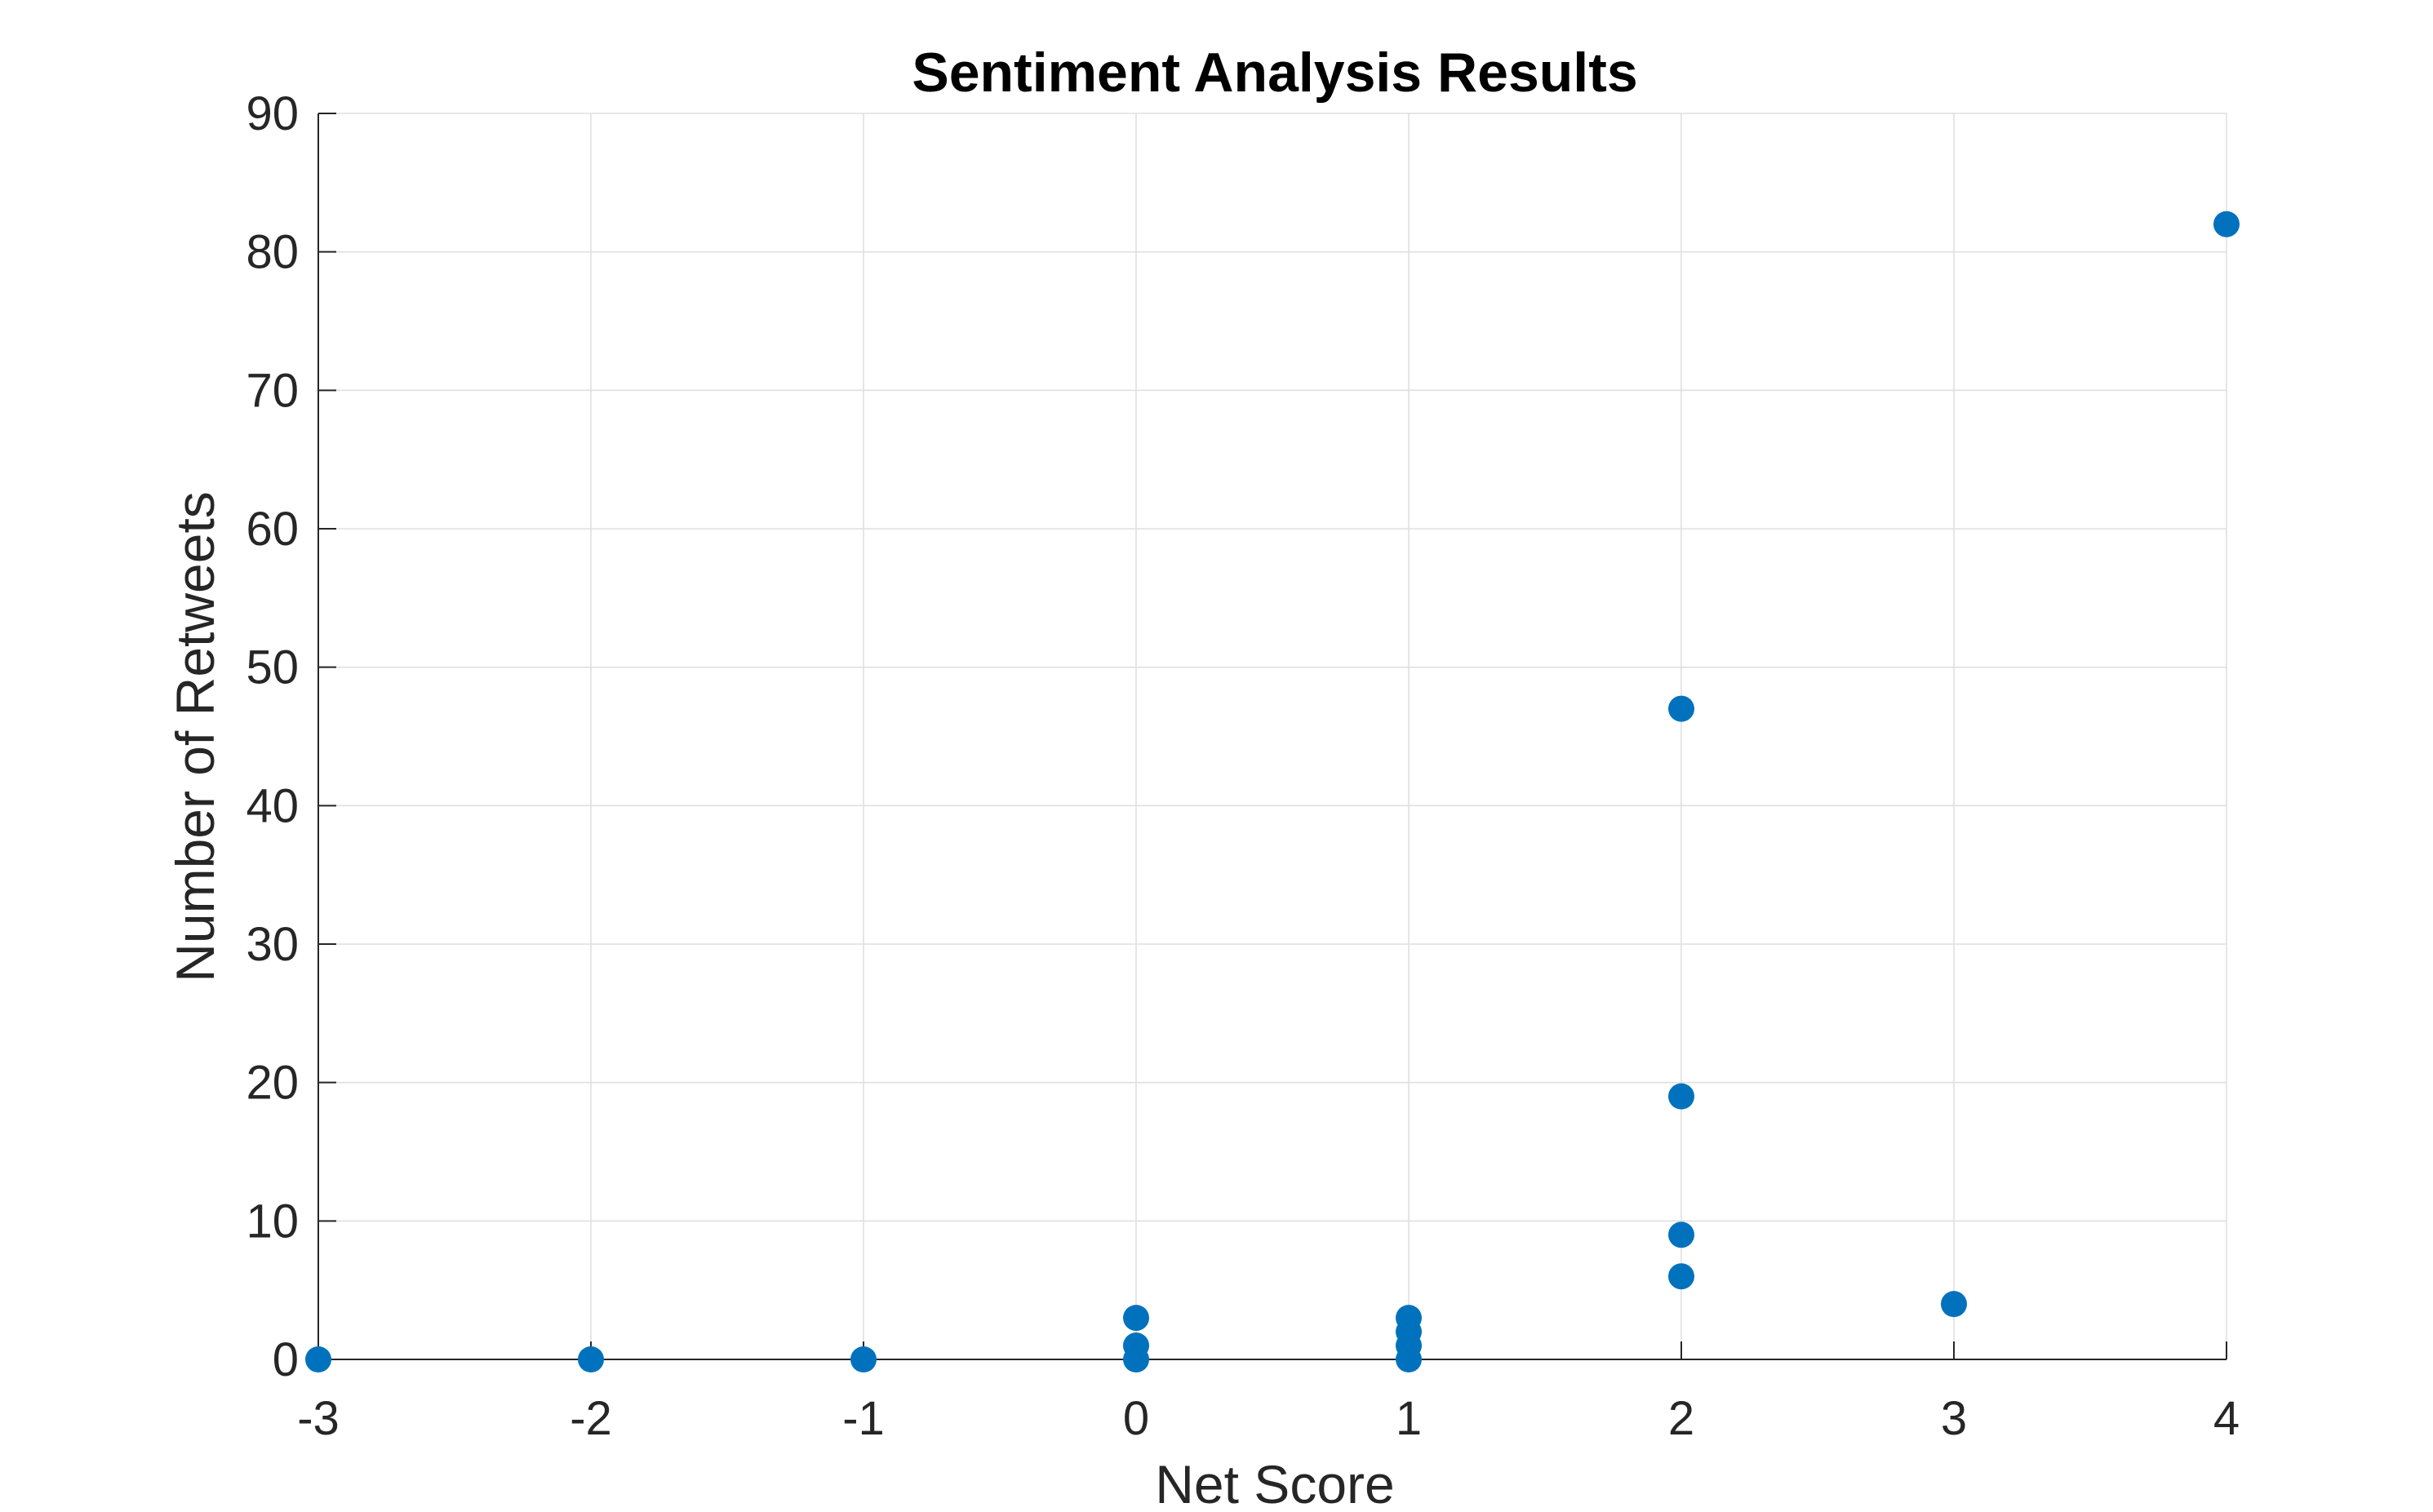 The height and width of the screenshot is (1512, 2433). I want to click on y-tick-label: 10, so click(272, 1221).